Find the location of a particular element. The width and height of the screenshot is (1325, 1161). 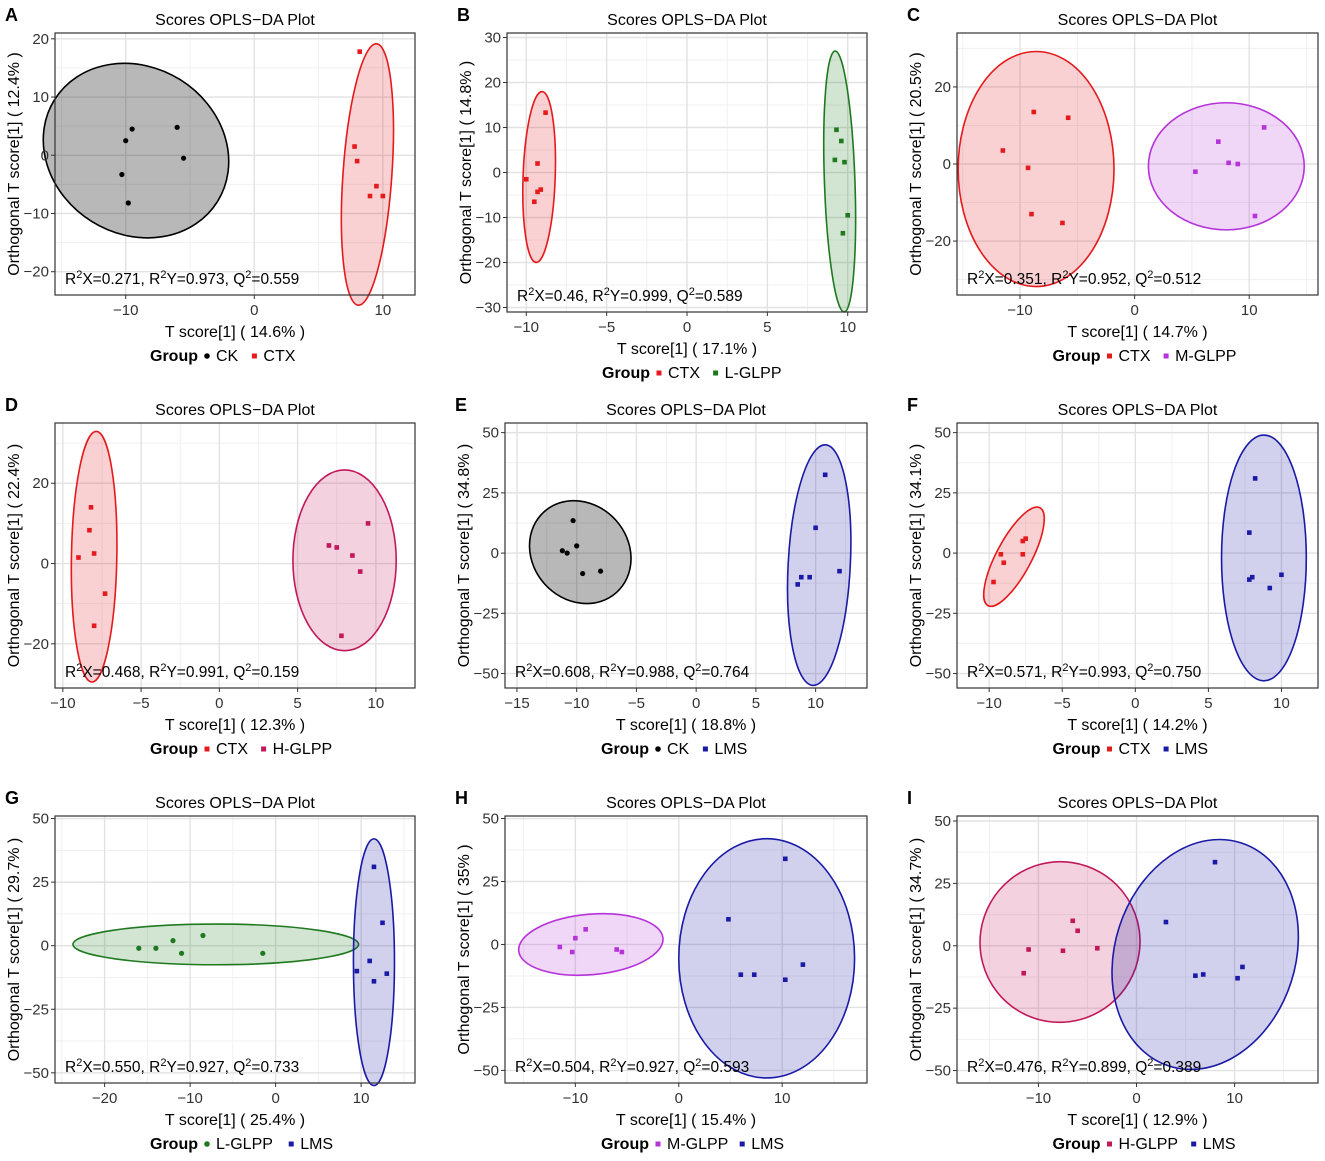

model-stats: R2X=0.476, R2Y=0.899, Q2=0.389 is located at coordinates (1084, 1066).